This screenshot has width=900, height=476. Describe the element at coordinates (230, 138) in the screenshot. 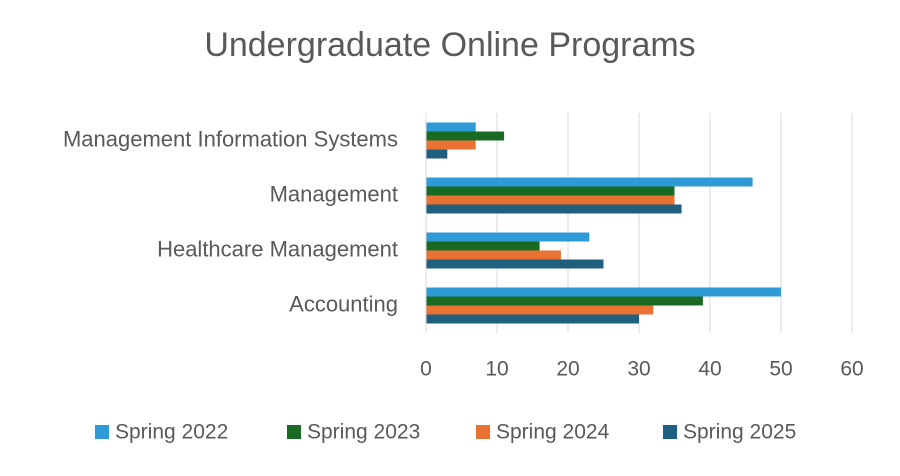

I see `y-tick-label: Management Information Systems` at that location.